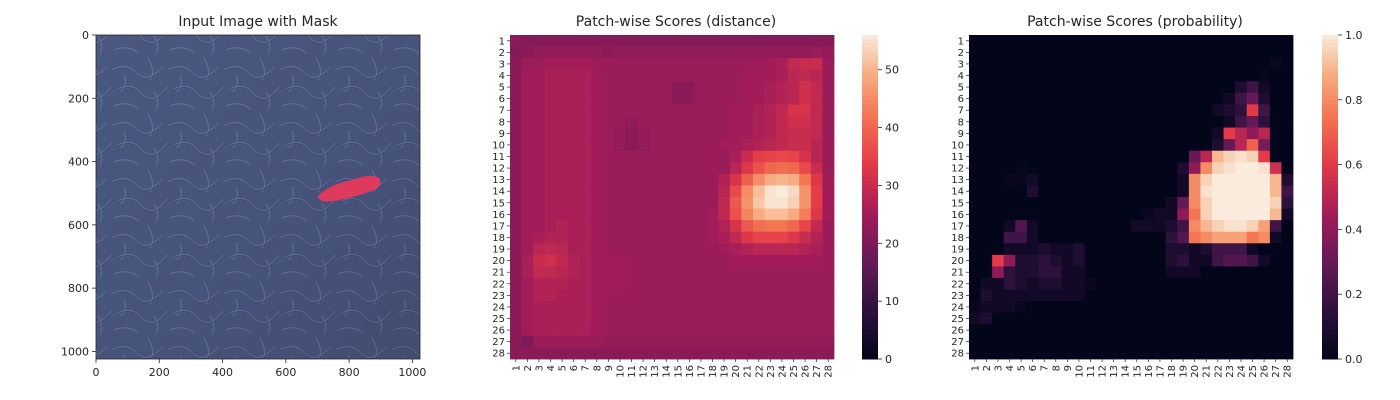  Describe the element at coordinates (678, 371) in the screenshot. I see `col-label: 15` at that location.